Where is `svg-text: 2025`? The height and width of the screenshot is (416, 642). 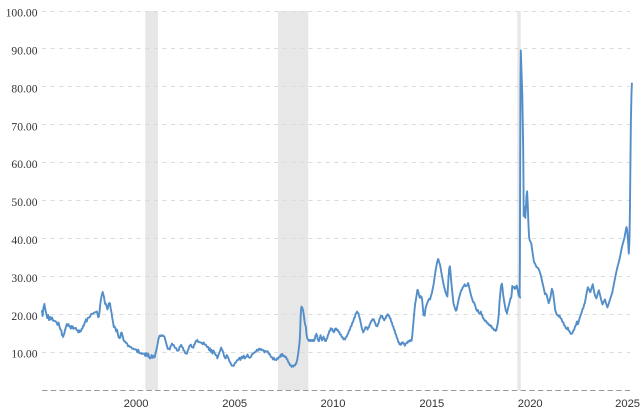
svg-text: 2025 is located at coordinates (627, 404).